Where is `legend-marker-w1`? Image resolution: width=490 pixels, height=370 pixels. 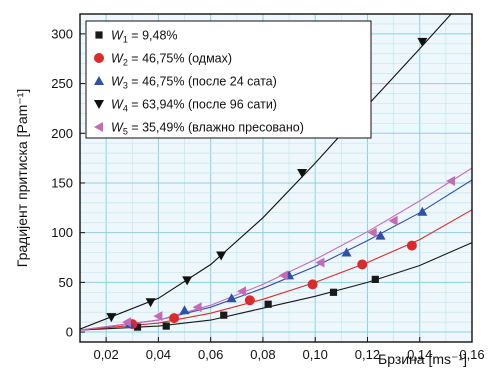 legend-marker-w1 is located at coordinates (99, 35).